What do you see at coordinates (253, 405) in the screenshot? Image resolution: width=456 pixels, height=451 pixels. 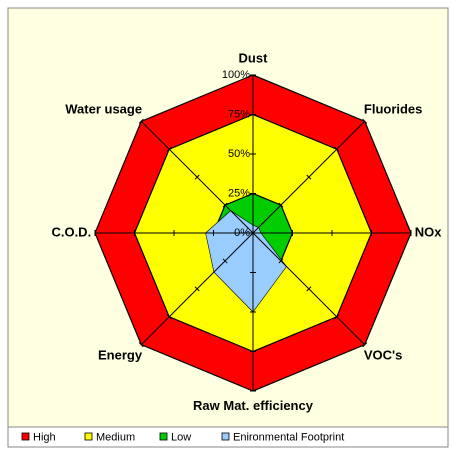 I see `category-label: Raw Mat. efficiency` at bounding box center [253, 405].